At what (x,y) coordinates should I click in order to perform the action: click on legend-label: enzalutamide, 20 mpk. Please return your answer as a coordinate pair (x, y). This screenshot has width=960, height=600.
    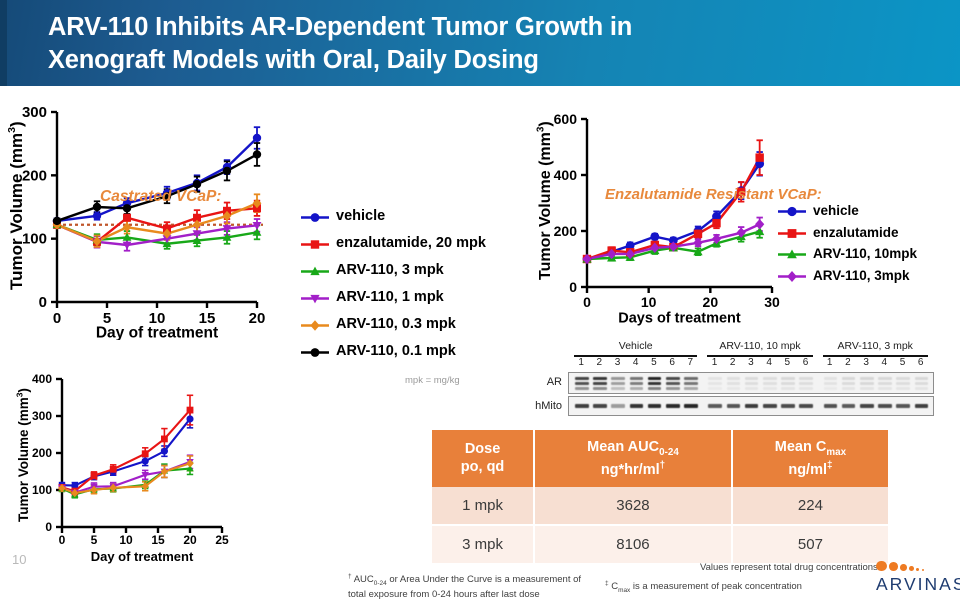
    Looking at the image, I should click on (411, 243).